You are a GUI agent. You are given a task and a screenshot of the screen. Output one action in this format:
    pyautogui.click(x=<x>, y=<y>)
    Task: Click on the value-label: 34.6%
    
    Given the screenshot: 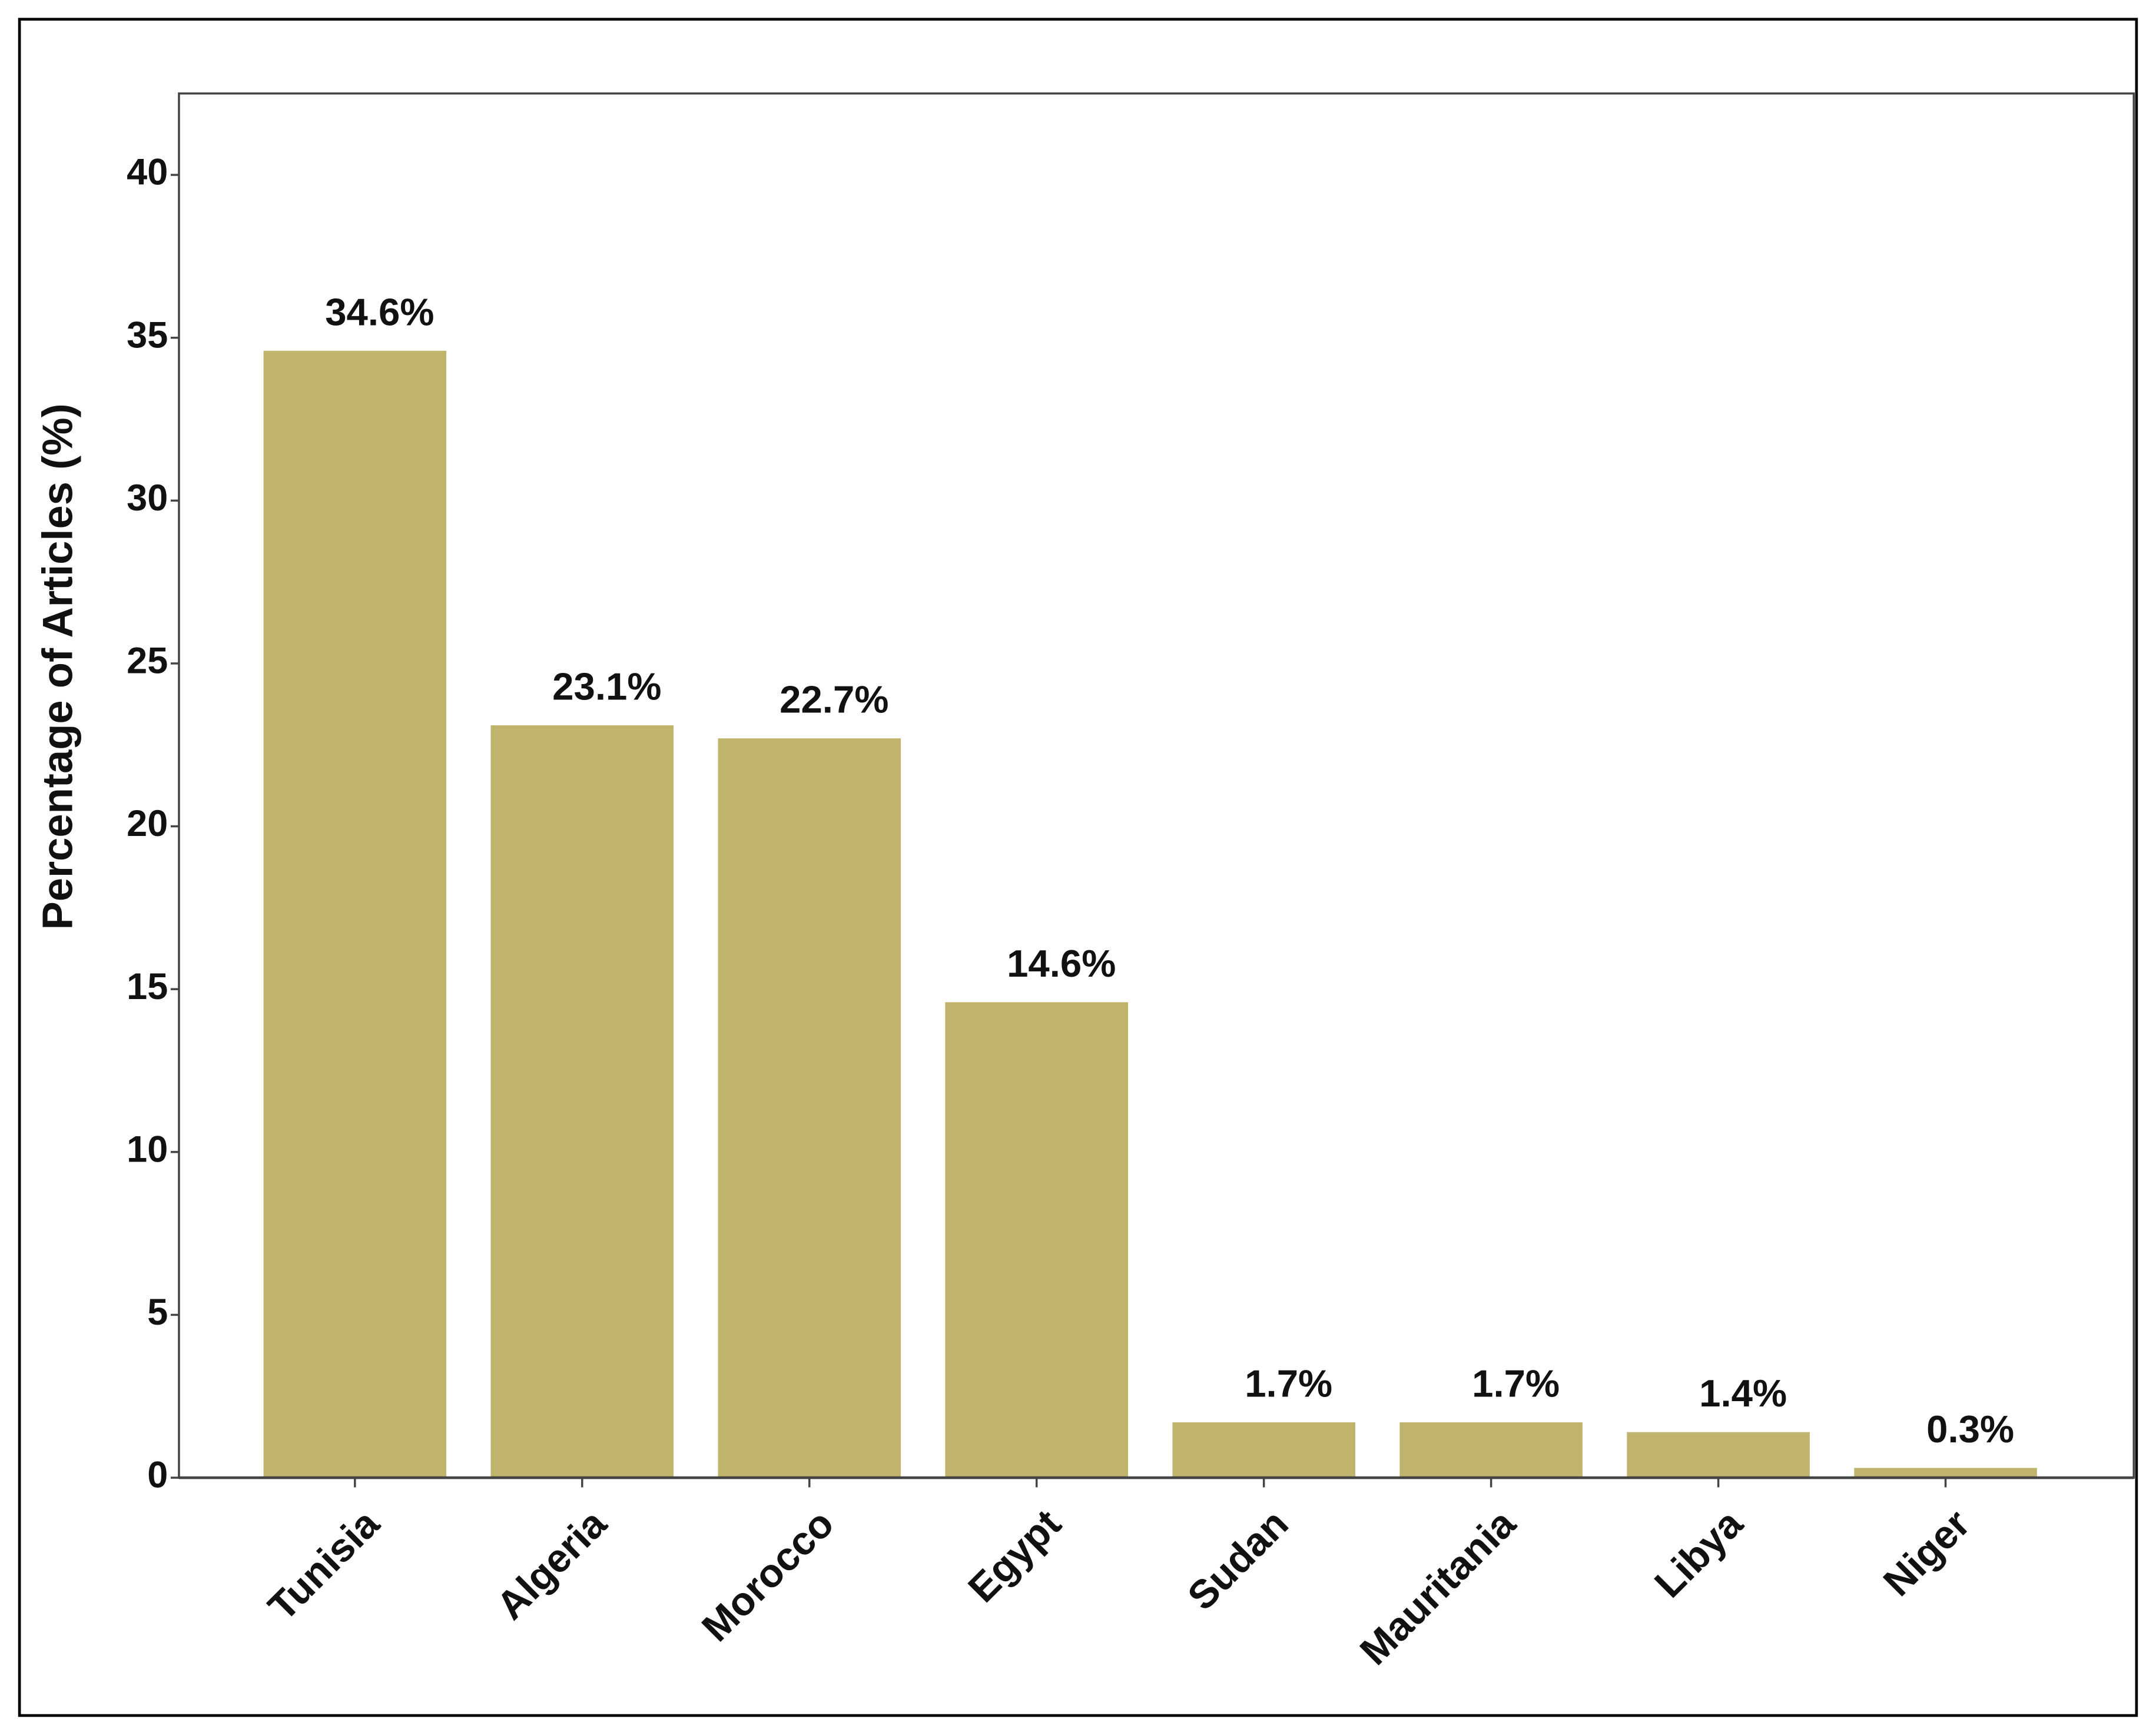 What is the action you would take?
    pyautogui.click(x=380, y=311)
    